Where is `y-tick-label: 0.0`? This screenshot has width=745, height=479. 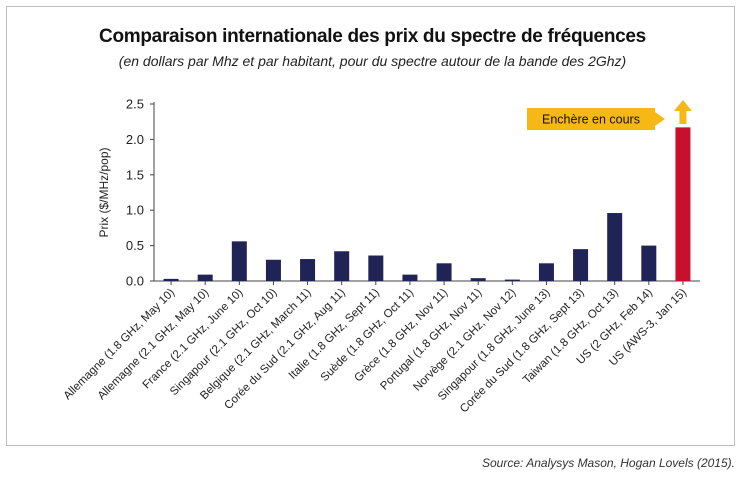 y-tick-label: 0.0 is located at coordinates (135, 281).